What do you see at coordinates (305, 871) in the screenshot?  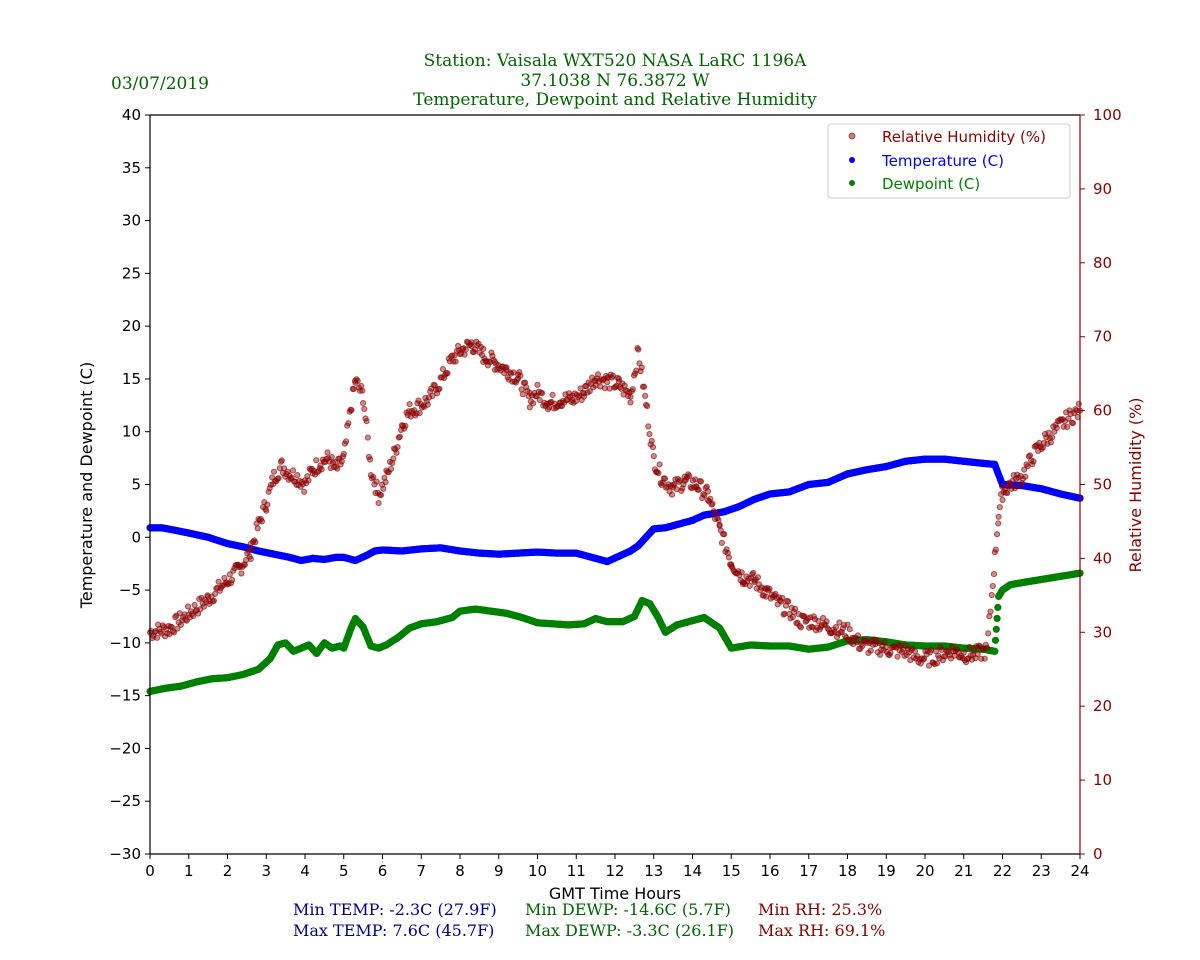 I see `x-tick-label: 4` at bounding box center [305, 871].